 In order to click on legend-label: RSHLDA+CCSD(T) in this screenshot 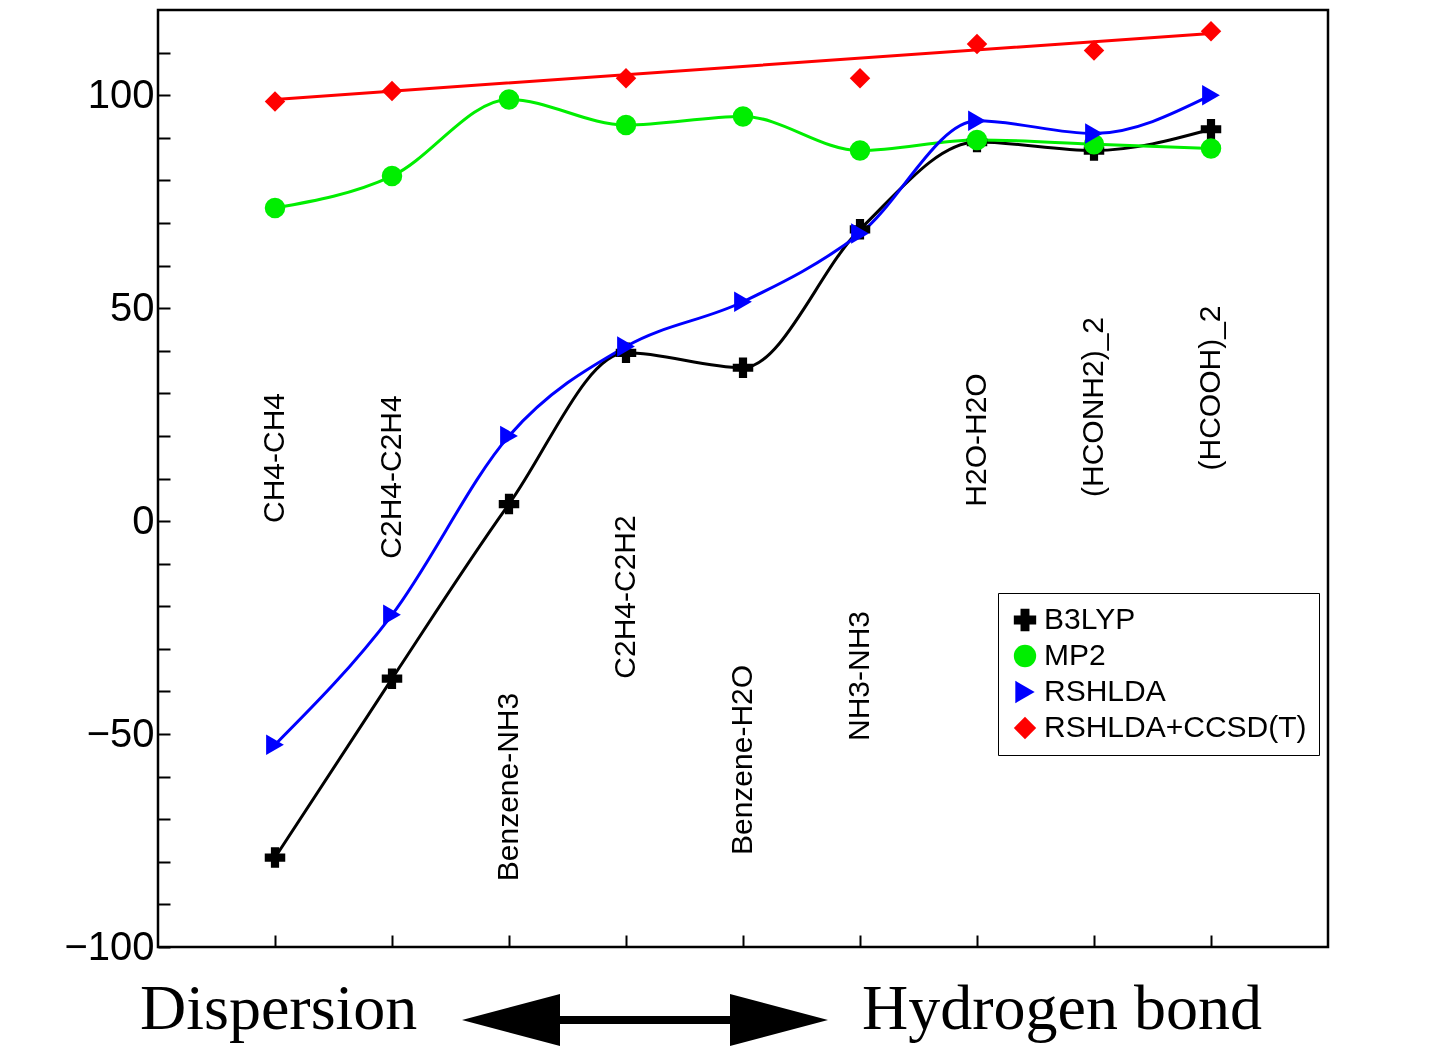, I will do `click(1175, 726)`.